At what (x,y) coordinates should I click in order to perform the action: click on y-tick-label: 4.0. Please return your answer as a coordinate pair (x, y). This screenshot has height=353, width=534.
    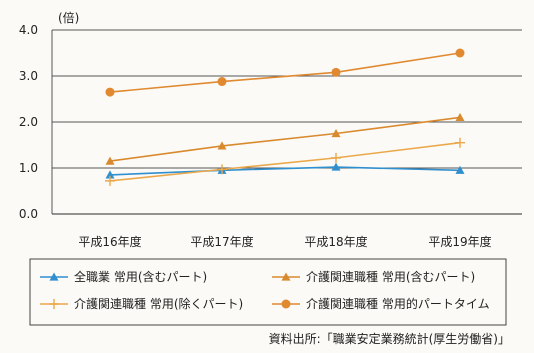
    Looking at the image, I should click on (28, 30).